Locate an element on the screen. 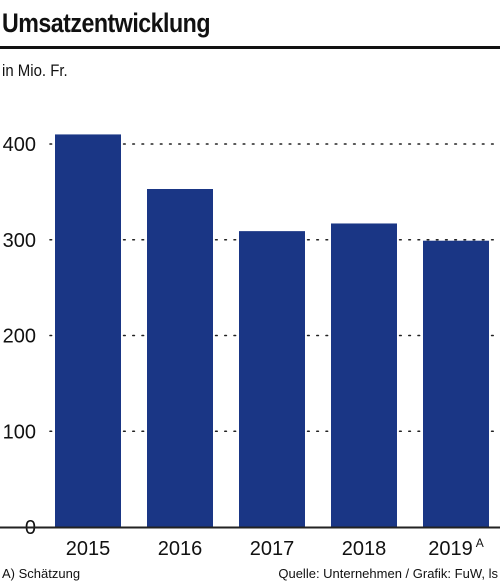 Image resolution: width=500 pixels, height=584 pixels. y-tick-labels: 0100200300400 is located at coordinates (19, 336).